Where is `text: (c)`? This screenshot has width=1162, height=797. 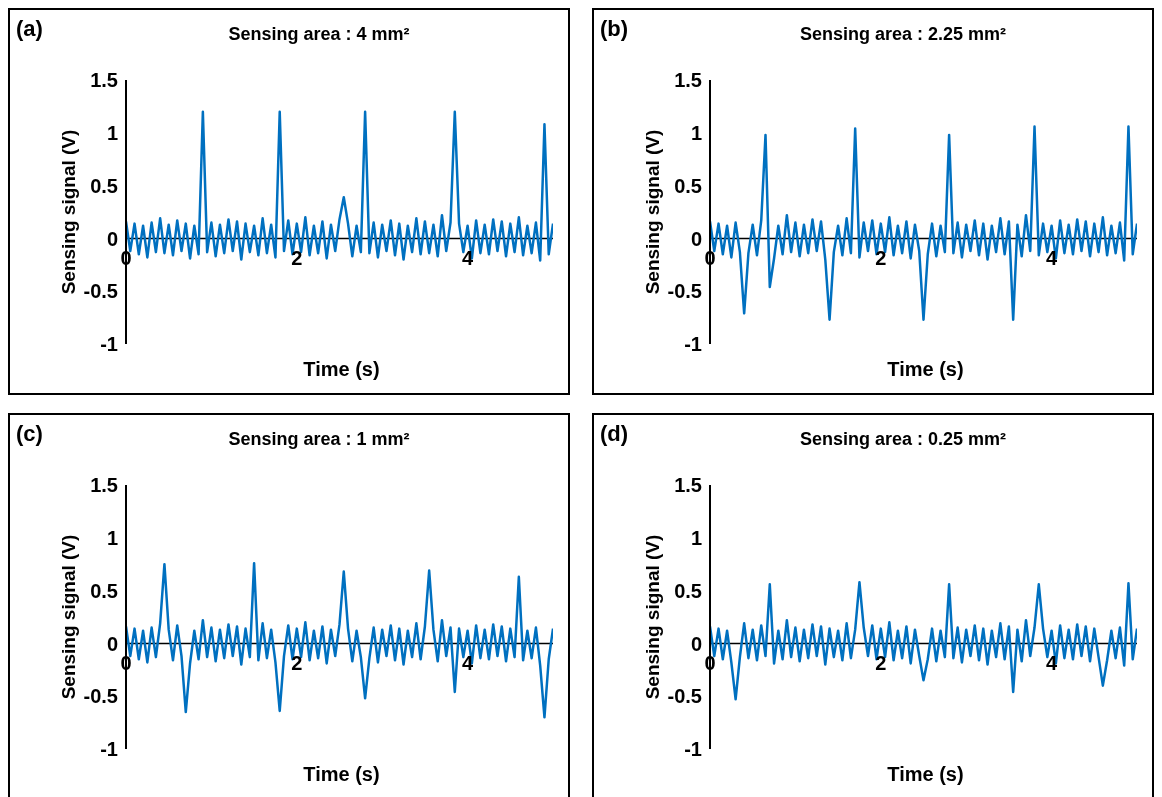 text: (c) is located at coordinates (29, 433).